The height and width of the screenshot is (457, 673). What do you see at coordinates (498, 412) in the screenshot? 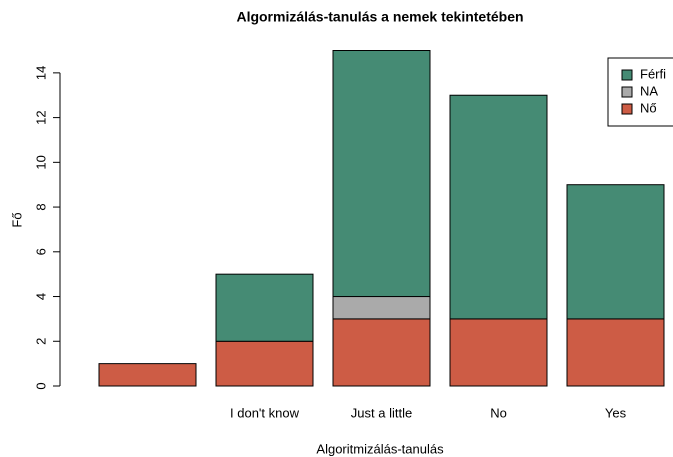
I see `x-tick-label: No` at bounding box center [498, 412].